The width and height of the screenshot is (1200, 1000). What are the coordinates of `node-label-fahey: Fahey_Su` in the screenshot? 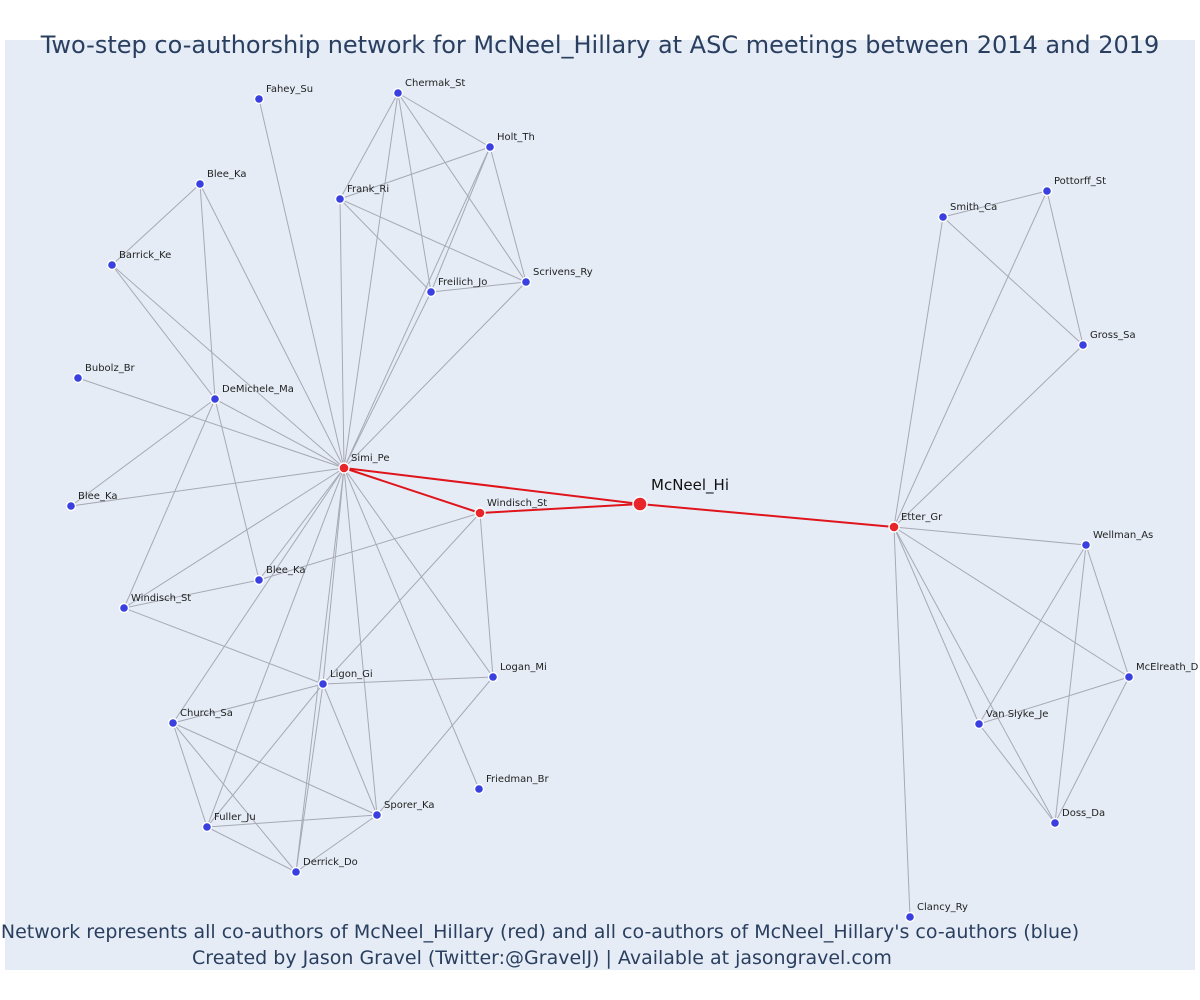 It's located at (289, 89).